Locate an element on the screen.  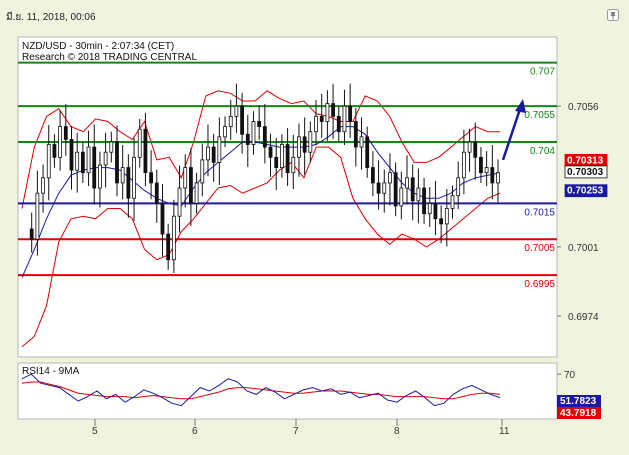
time-tick-label: 8 is located at coordinates (397, 431).